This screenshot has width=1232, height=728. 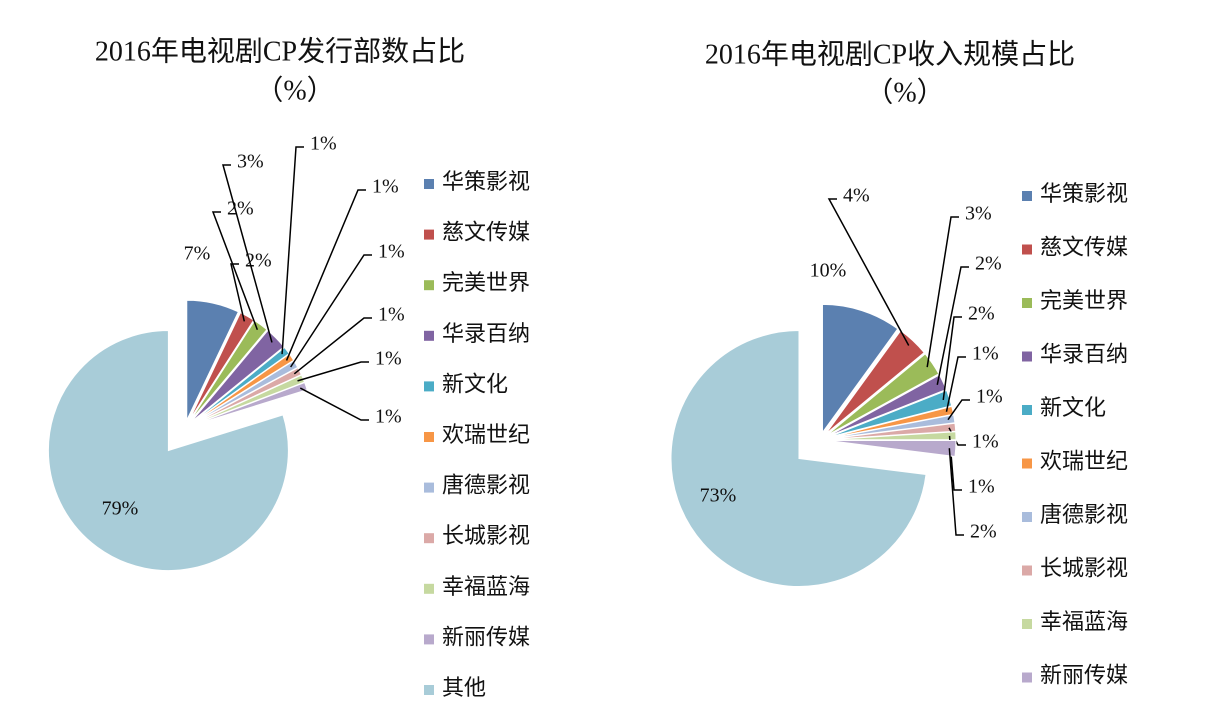 What do you see at coordinates (464, 687) in the screenshot?
I see `legend-label: 其他` at bounding box center [464, 687].